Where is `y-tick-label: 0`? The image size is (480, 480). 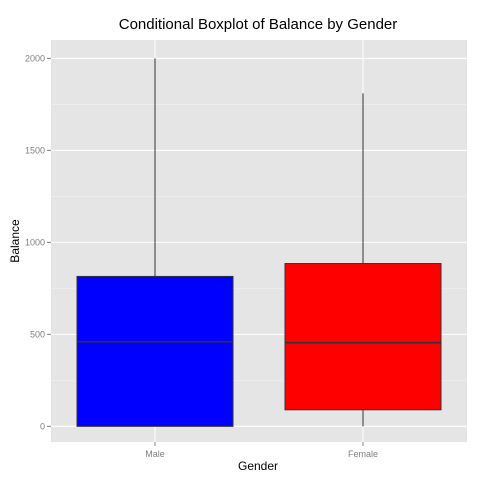 y-tick-label: 0 is located at coordinates (42, 426).